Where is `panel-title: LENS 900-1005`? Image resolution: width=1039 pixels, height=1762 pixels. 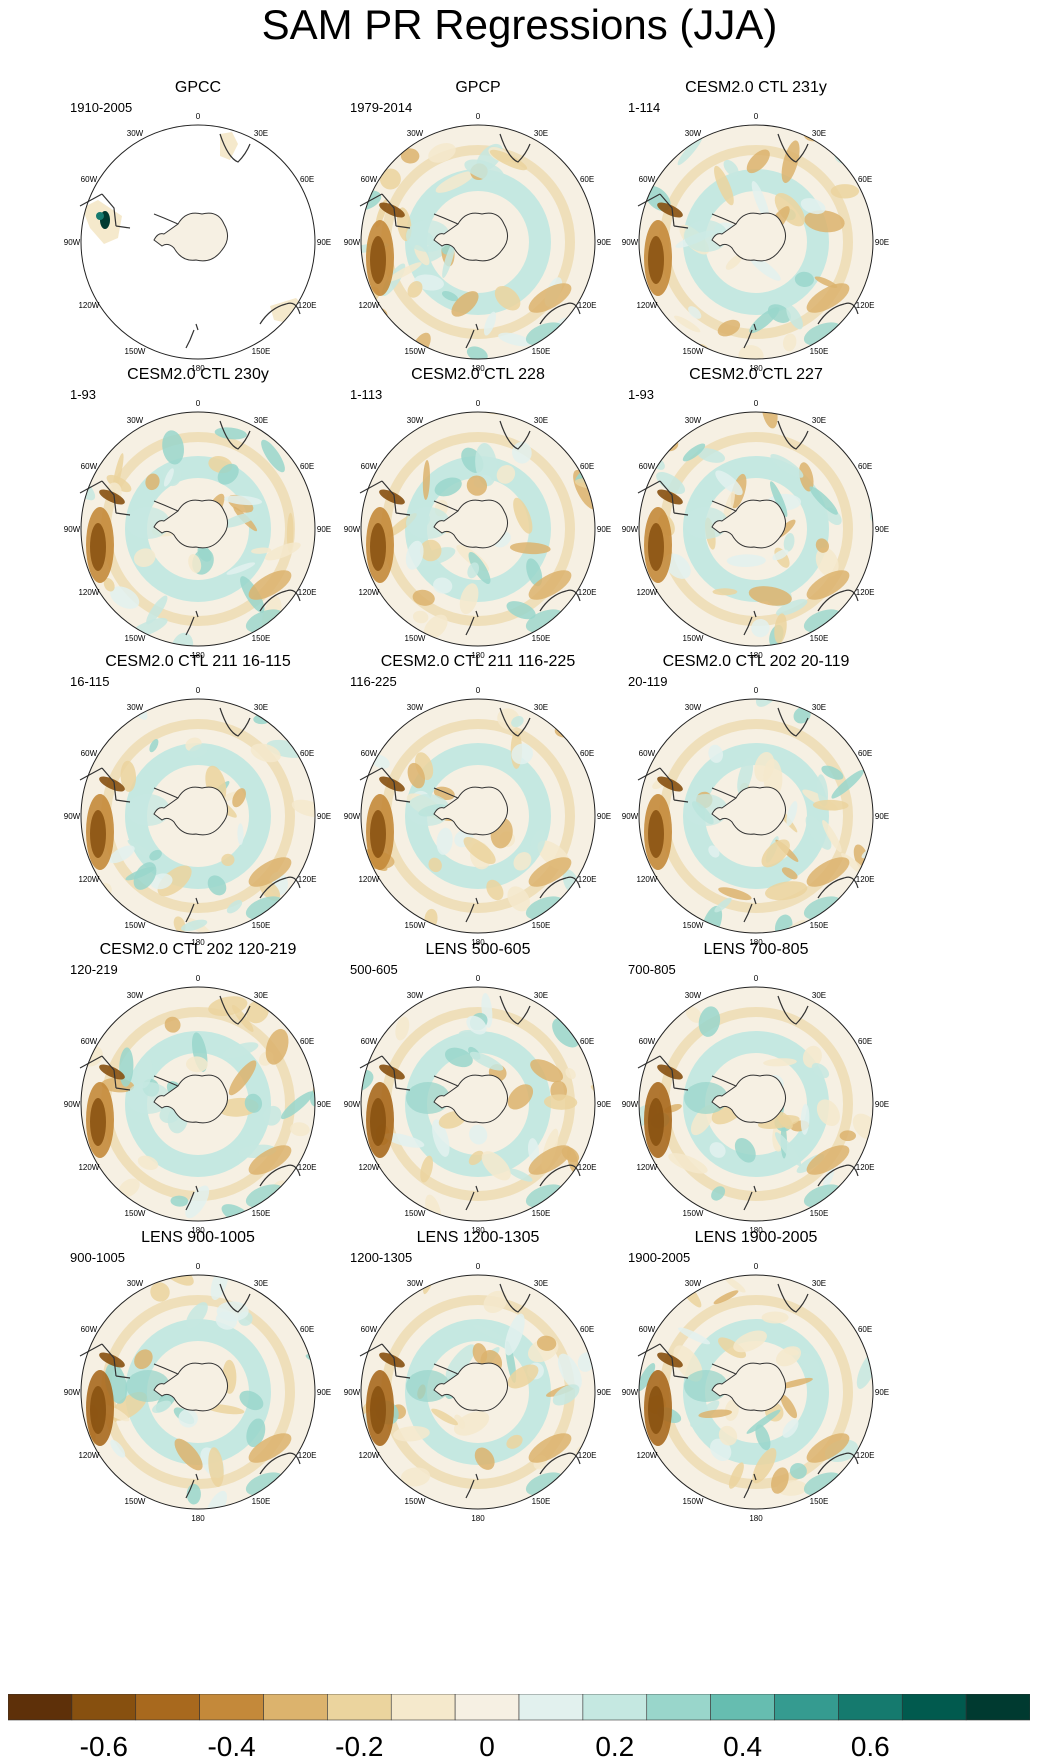
panel-title: LENS 900-1005 is located at coordinates (198, 1237).